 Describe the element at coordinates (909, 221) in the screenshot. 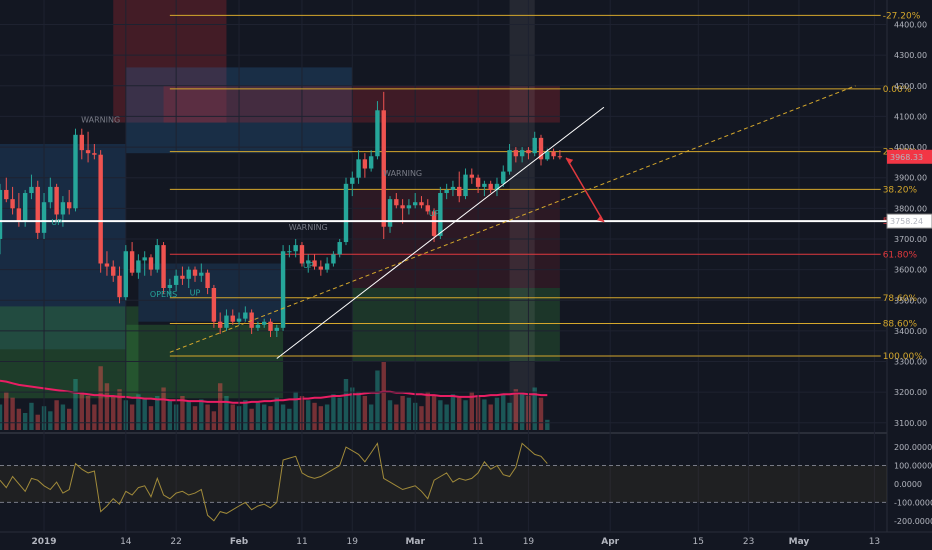

I see `horizontal-line-tag` at that location.